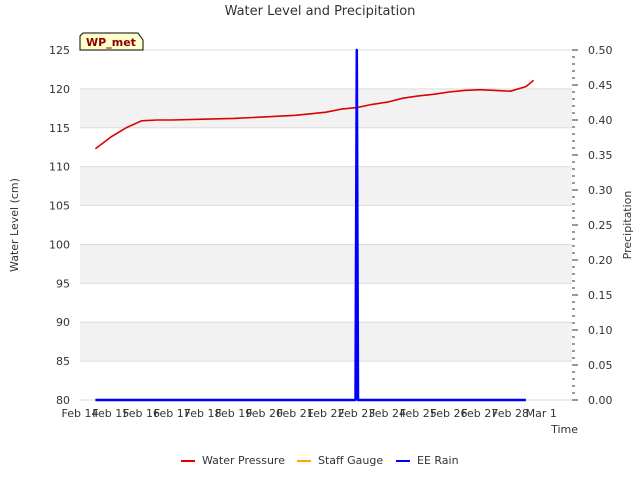 The width and height of the screenshot is (640, 480). Describe the element at coordinates (63, 322) in the screenshot. I see `y-tick-label: 90` at that location.